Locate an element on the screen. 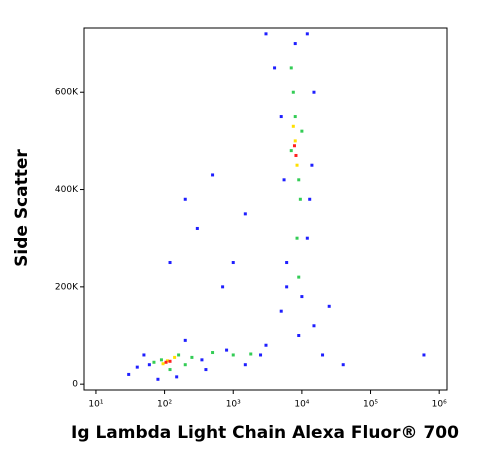 This screenshot has width=500, height=452. y-tick-label: 0 is located at coordinates (75, 385).